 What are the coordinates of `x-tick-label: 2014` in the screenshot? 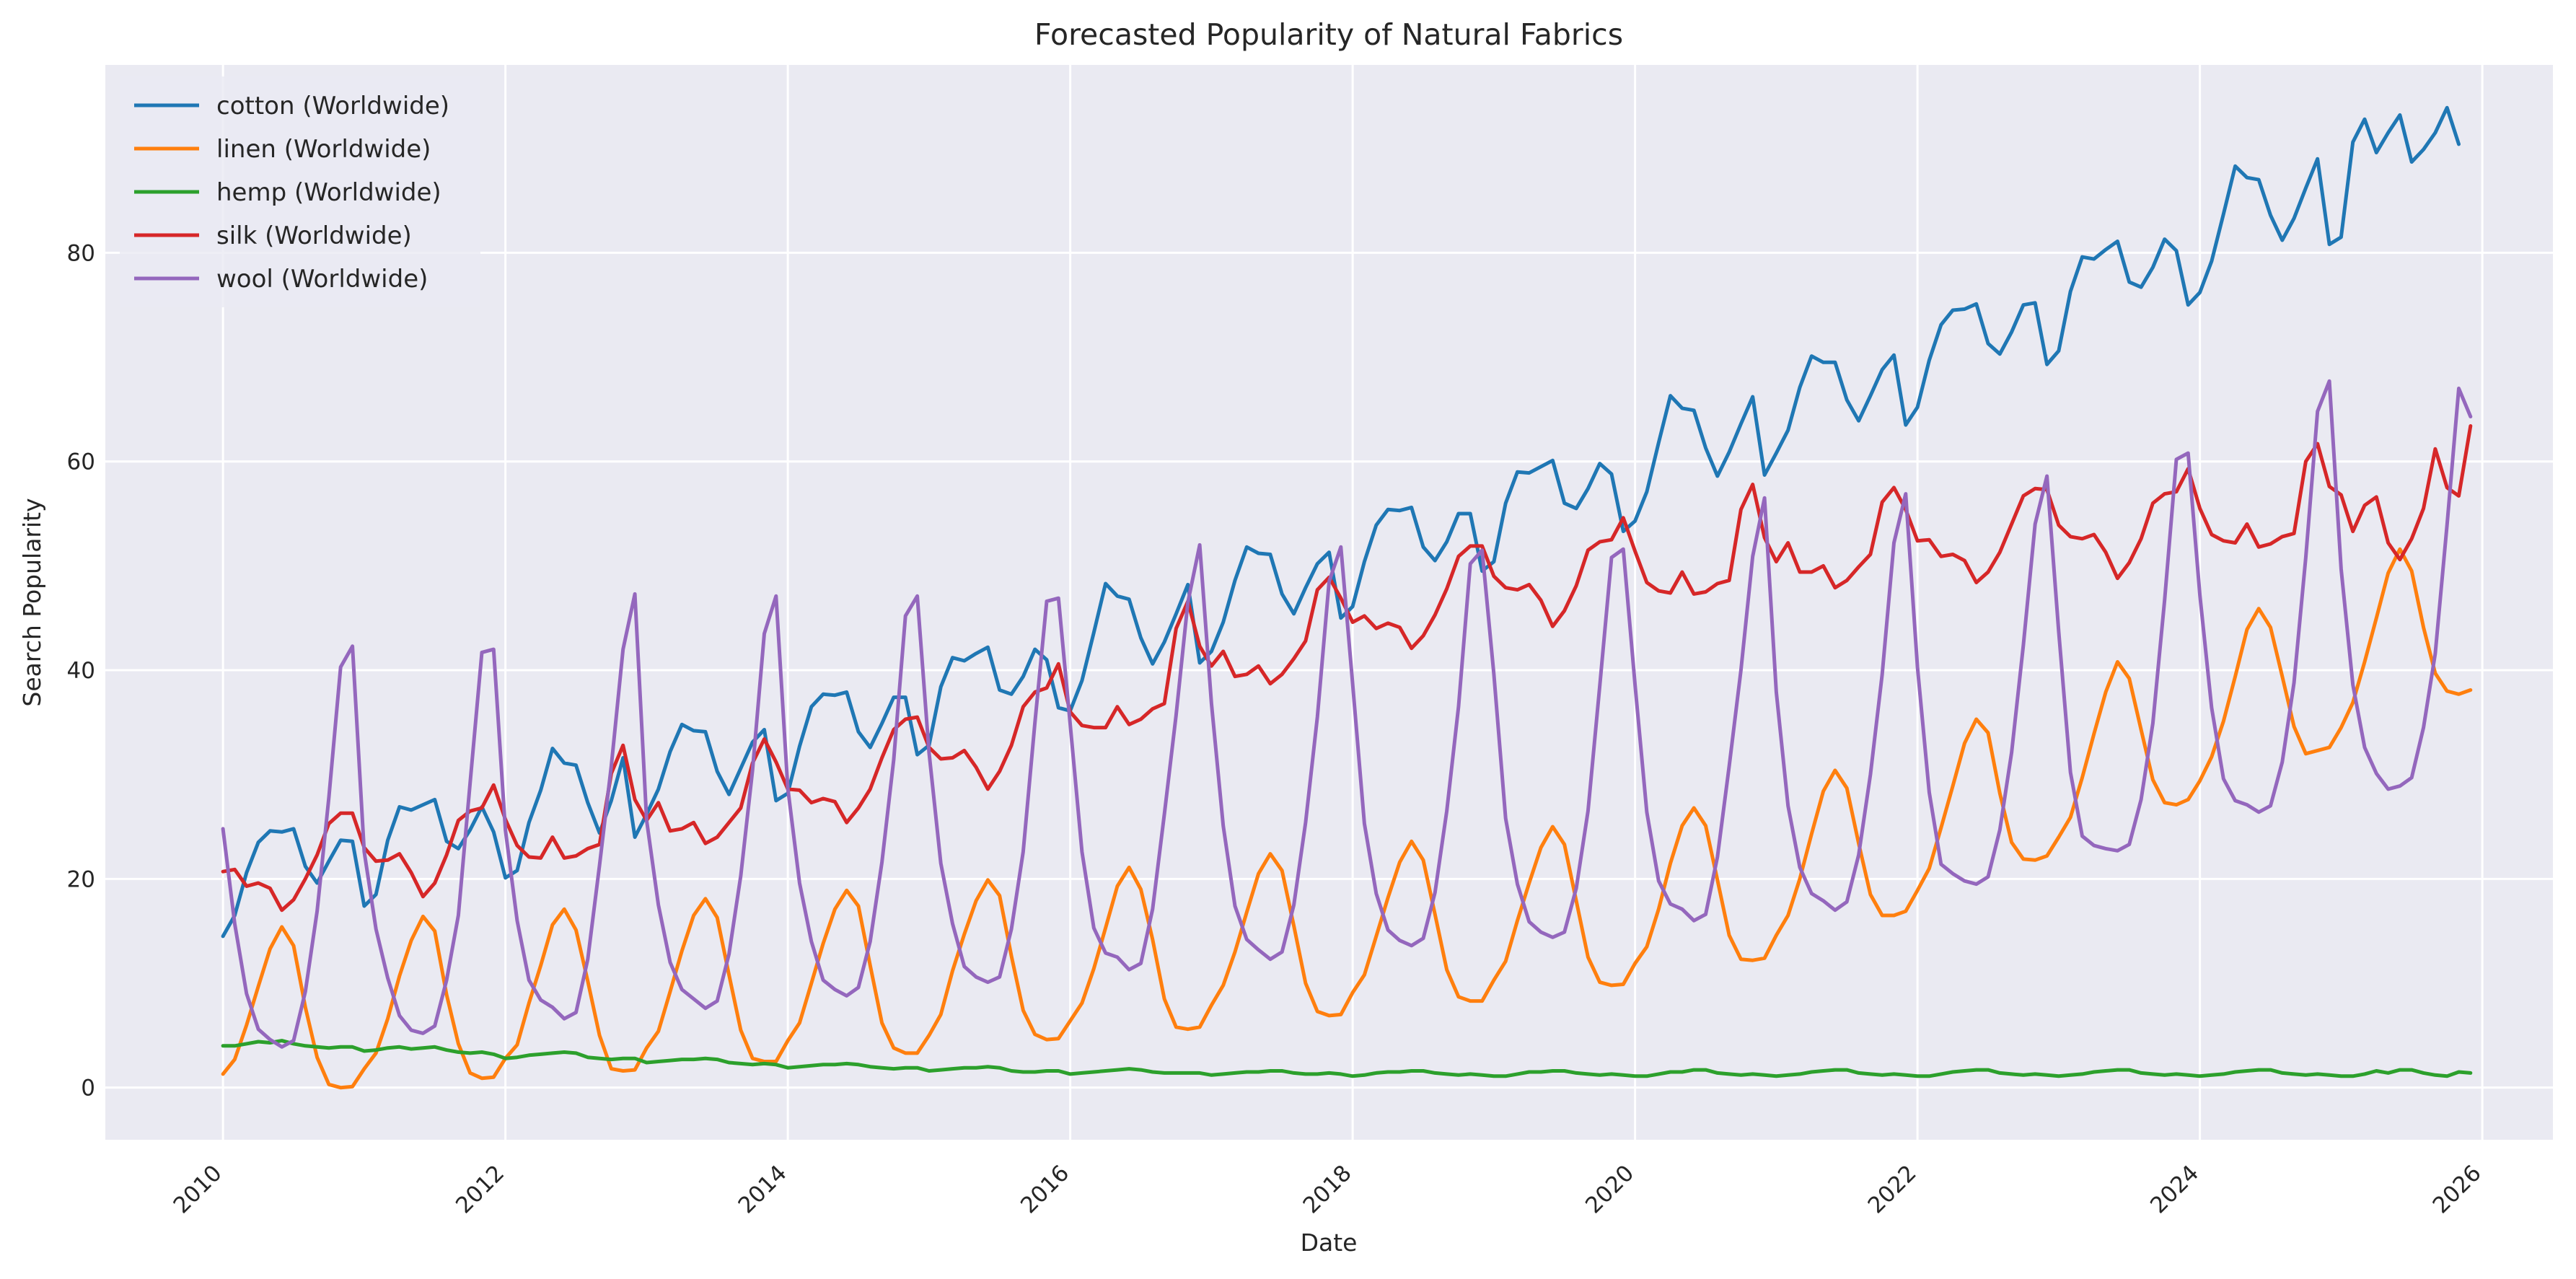 It's located at (763, 1189).